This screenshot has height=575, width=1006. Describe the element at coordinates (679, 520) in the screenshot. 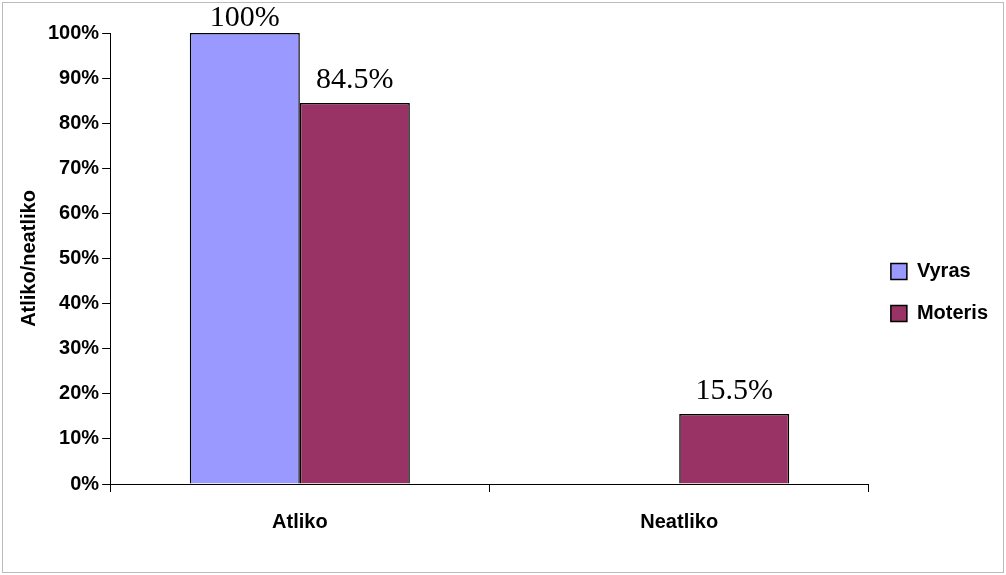

I see `x-tick-label: Neatliko` at that location.